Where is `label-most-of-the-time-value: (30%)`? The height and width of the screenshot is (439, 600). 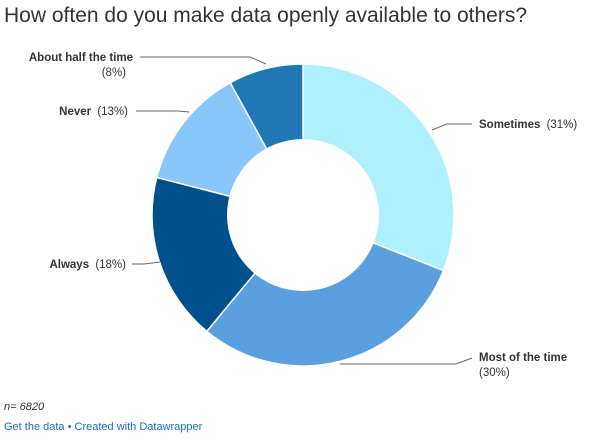 label-most-of-the-time-value: (30%) is located at coordinates (494, 373).